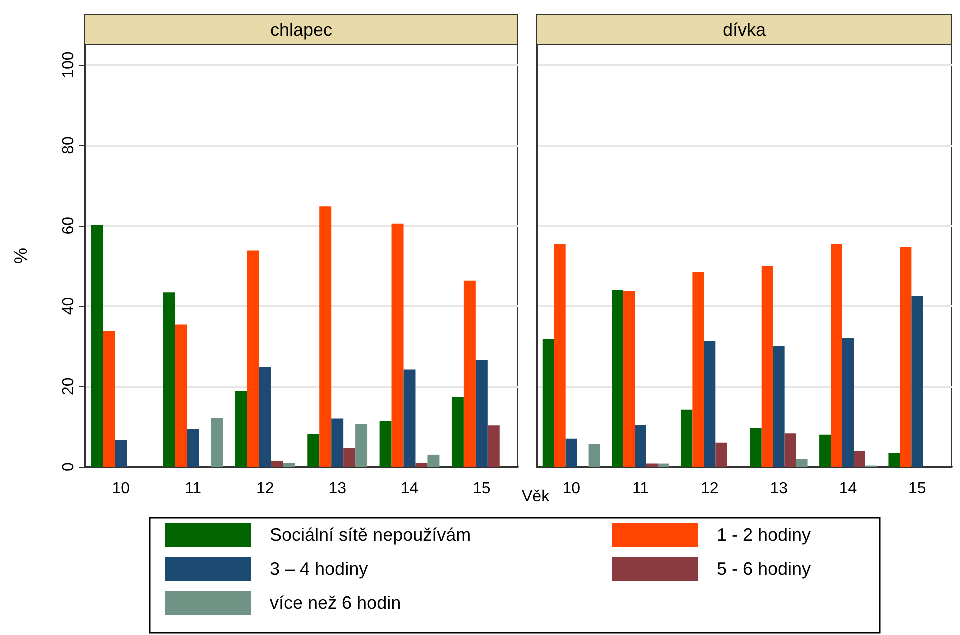 The image size is (960, 635). I want to click on y-tick-label: 40, so click(69, 306).